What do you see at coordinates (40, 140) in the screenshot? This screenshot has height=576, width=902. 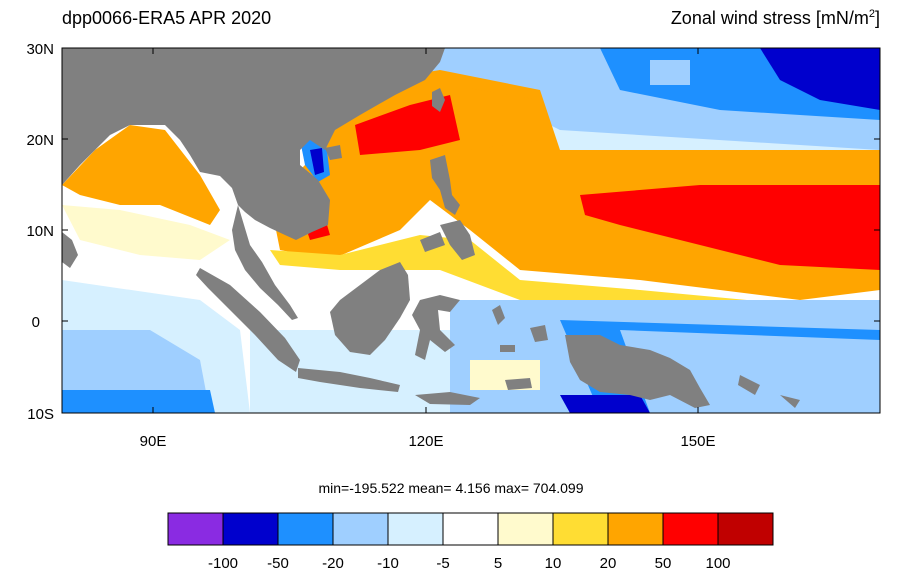 I see `lat-label-20n: 20N` at bounding box center [40, 140].